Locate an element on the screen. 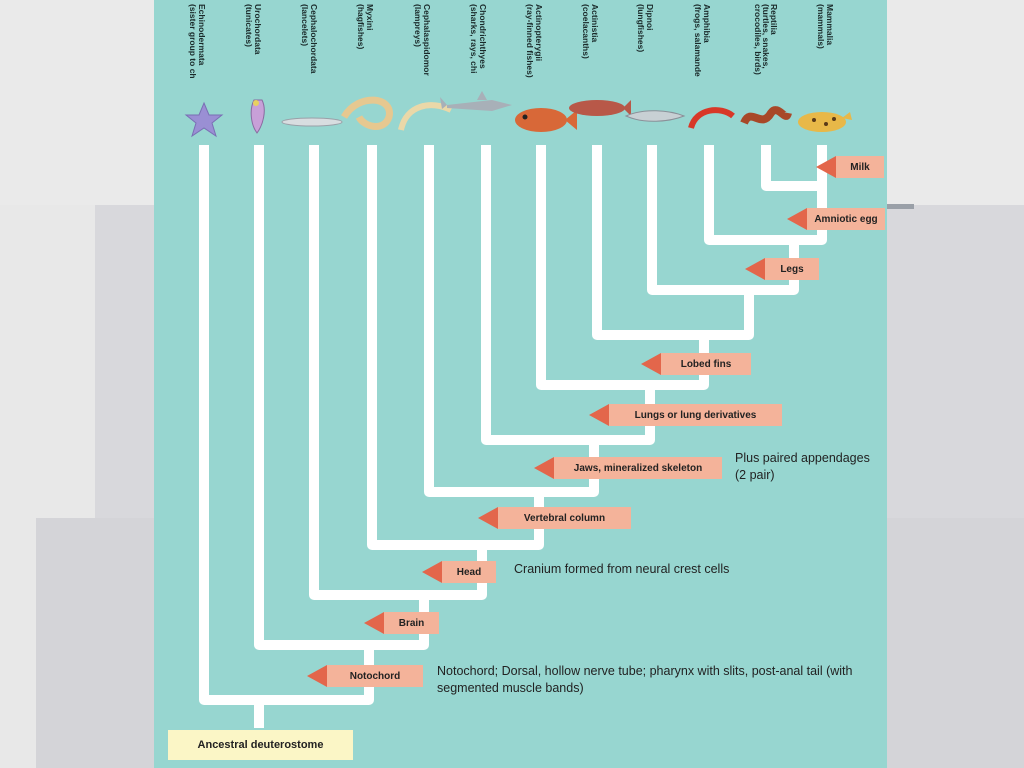 The height and width of the screenshot is (768, 1024). salamander-icon is located at coordinates (711, 118).